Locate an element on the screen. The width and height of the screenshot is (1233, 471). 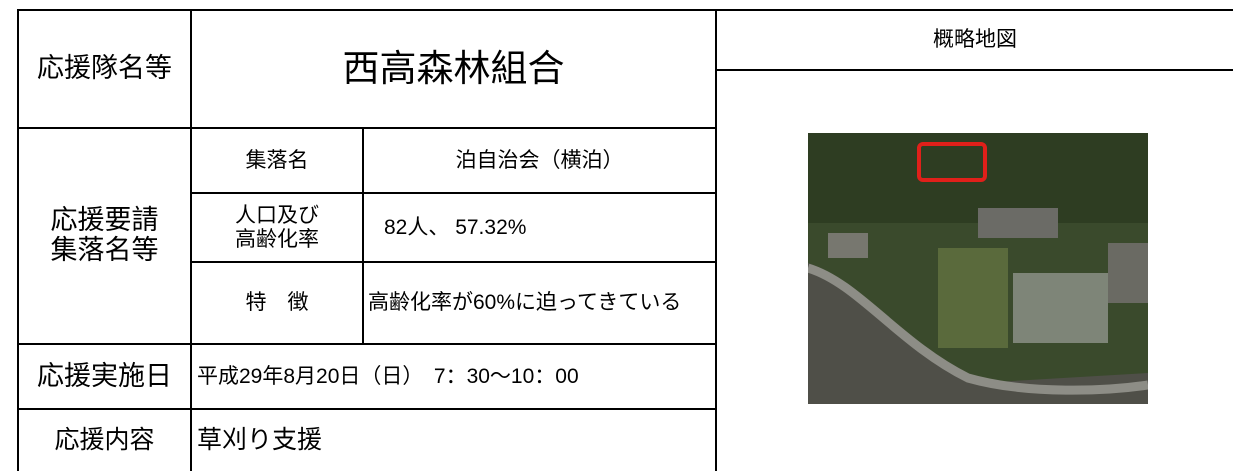
content-label: 応援内容 is located at coordinates (104, 439).